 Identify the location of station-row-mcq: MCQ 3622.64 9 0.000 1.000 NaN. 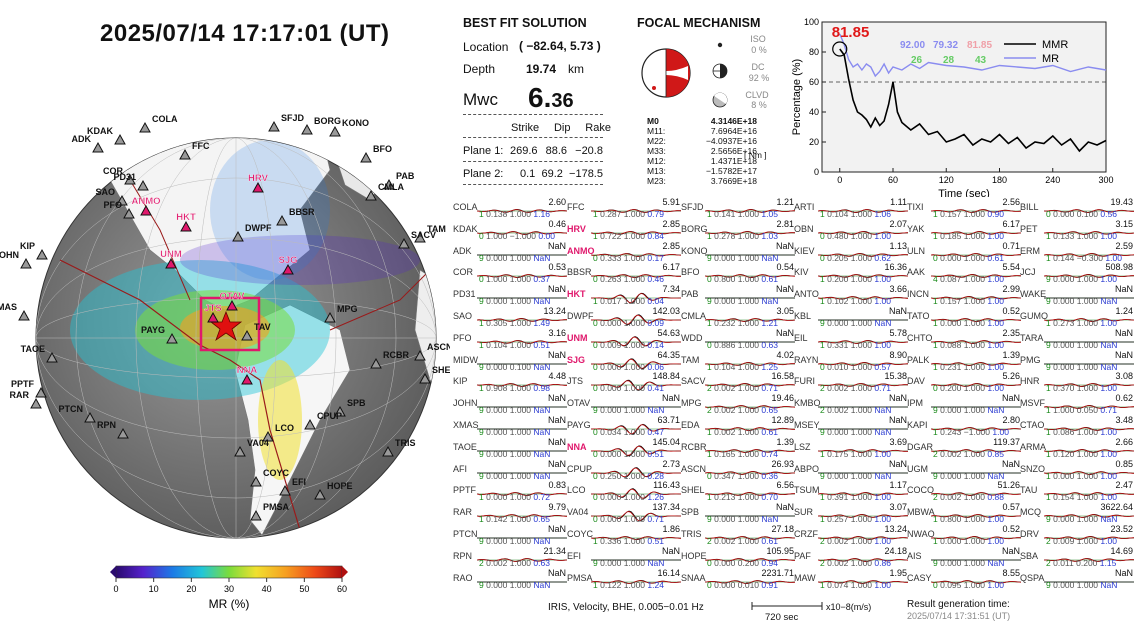
(1076, 514).